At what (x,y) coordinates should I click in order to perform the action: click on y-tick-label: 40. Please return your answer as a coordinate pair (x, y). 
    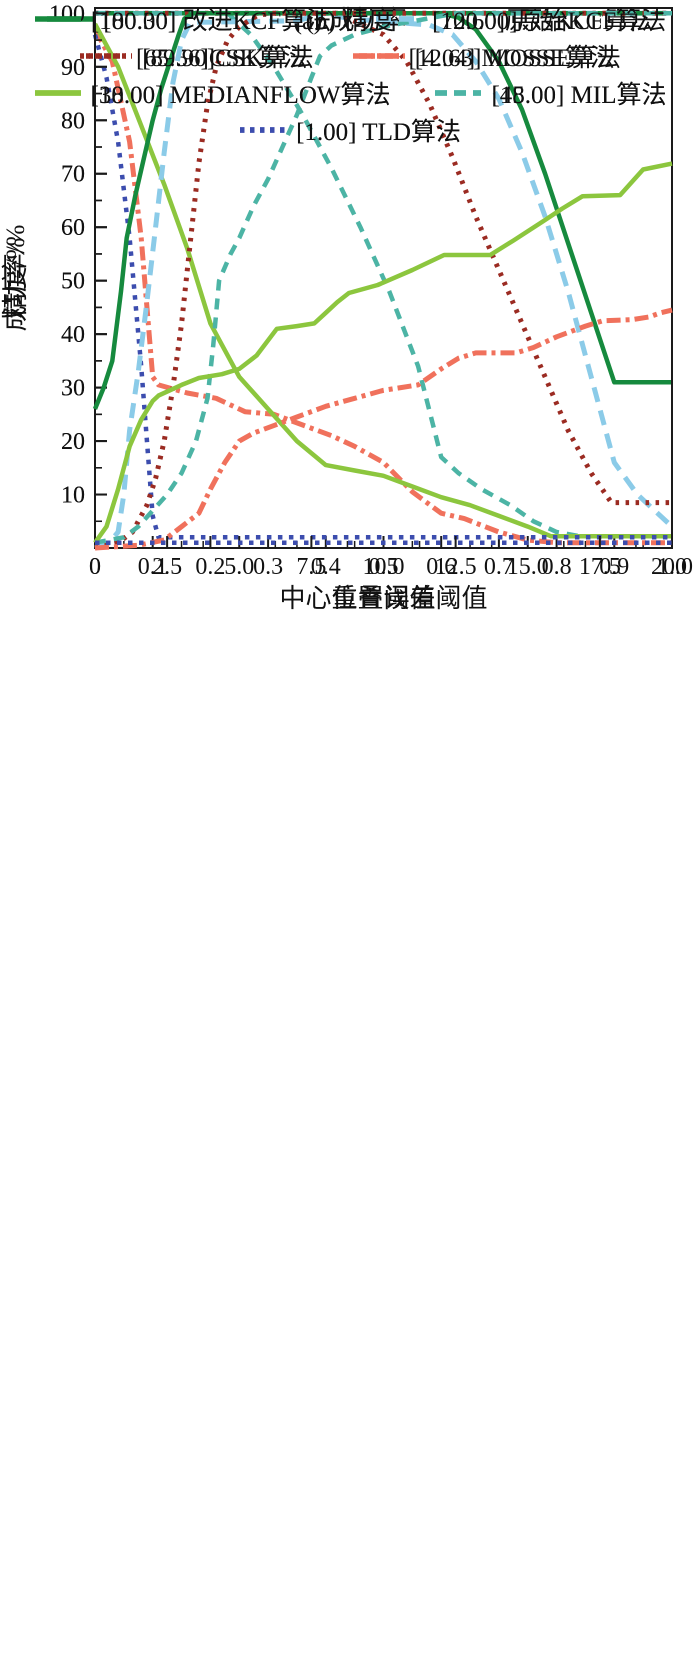
    Looking at the image, I should click on (73, 335).